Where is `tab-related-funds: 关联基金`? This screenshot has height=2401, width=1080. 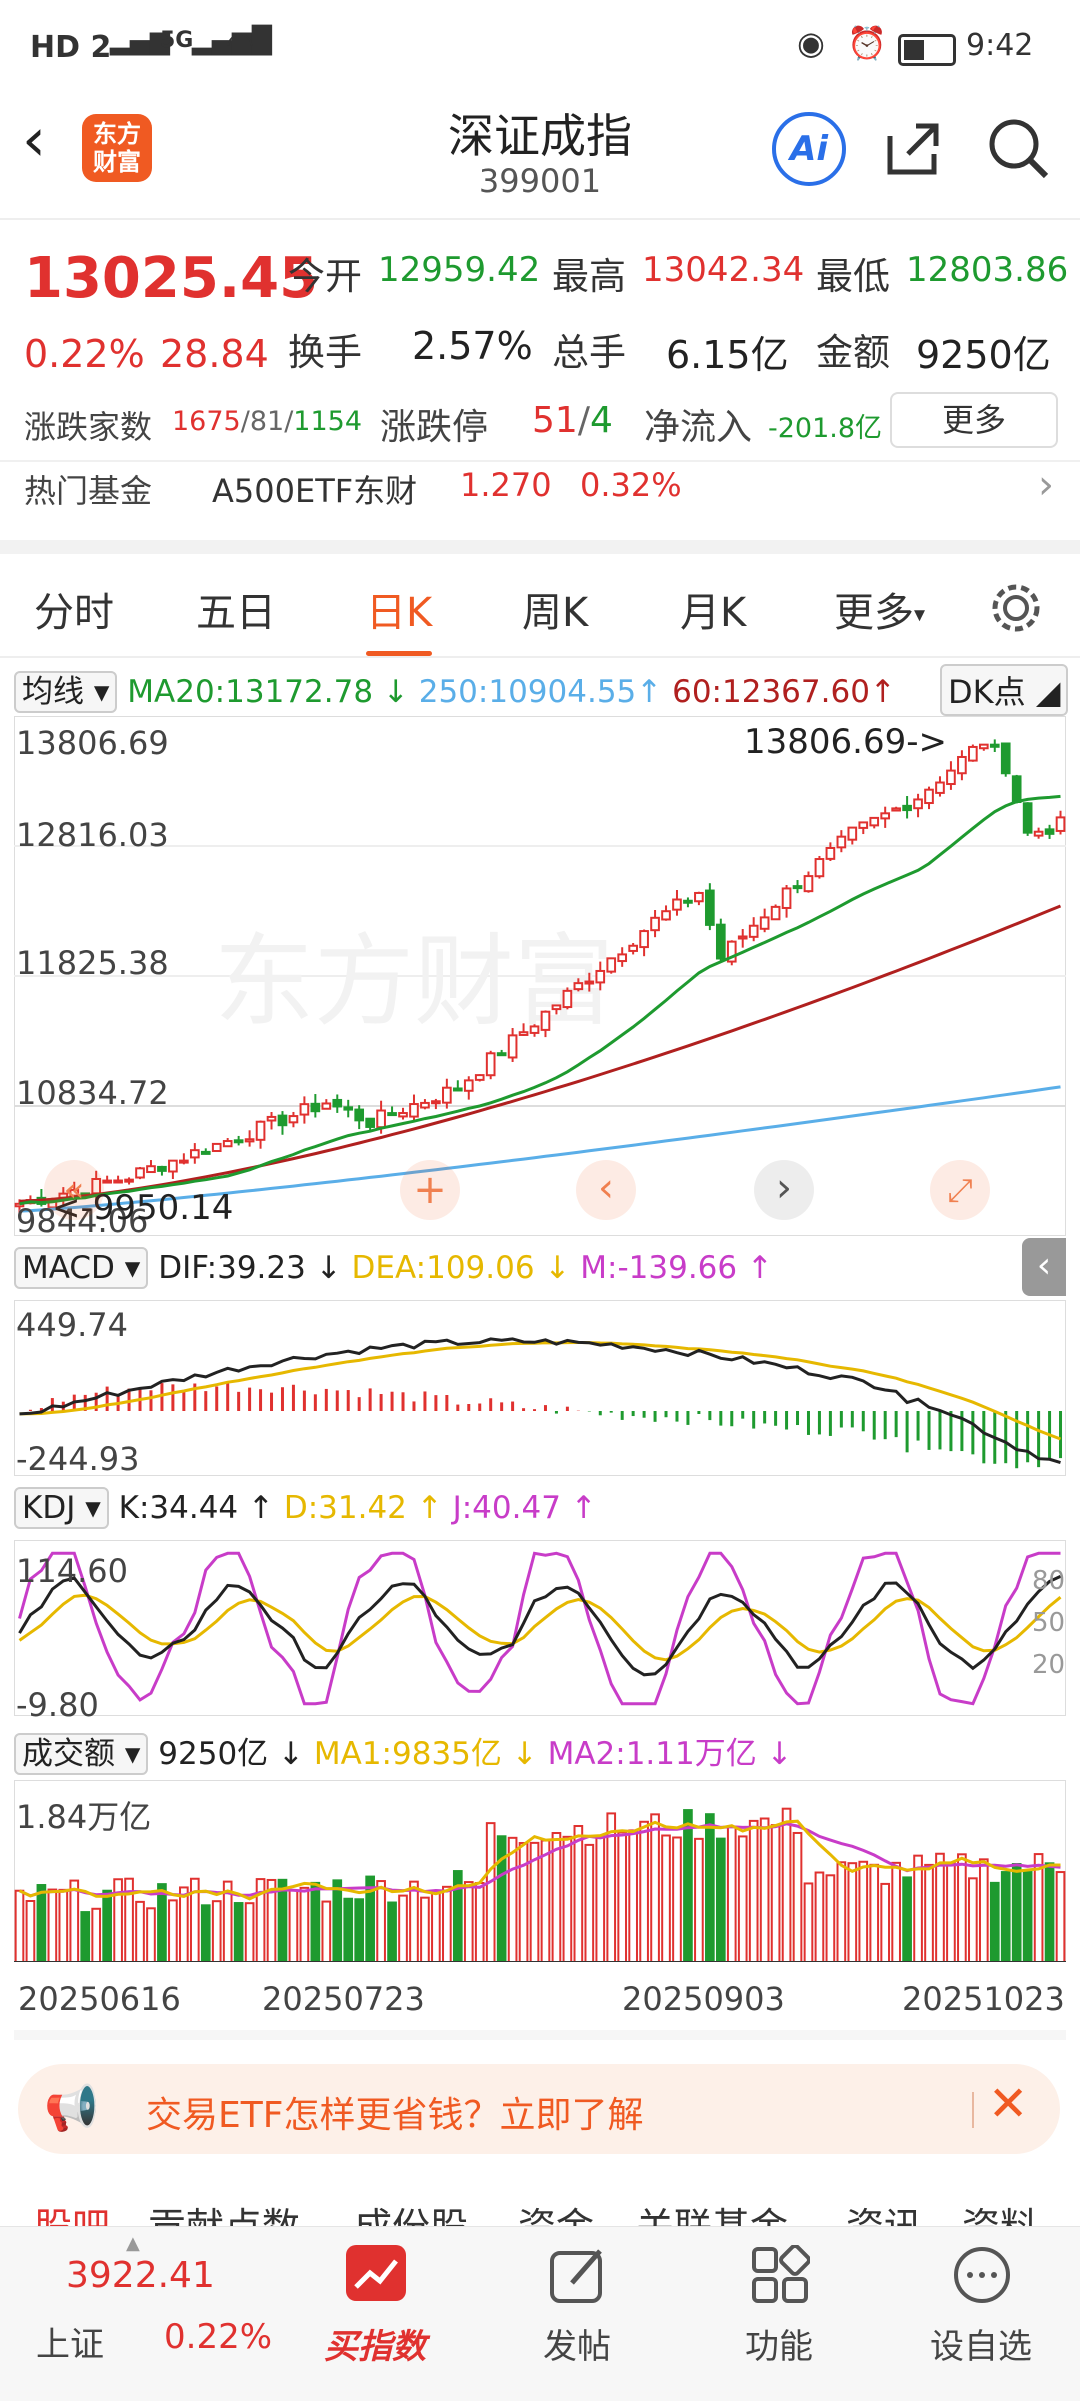 tab-related-funds: 关联基金 is located at coordinates (712, 2211).